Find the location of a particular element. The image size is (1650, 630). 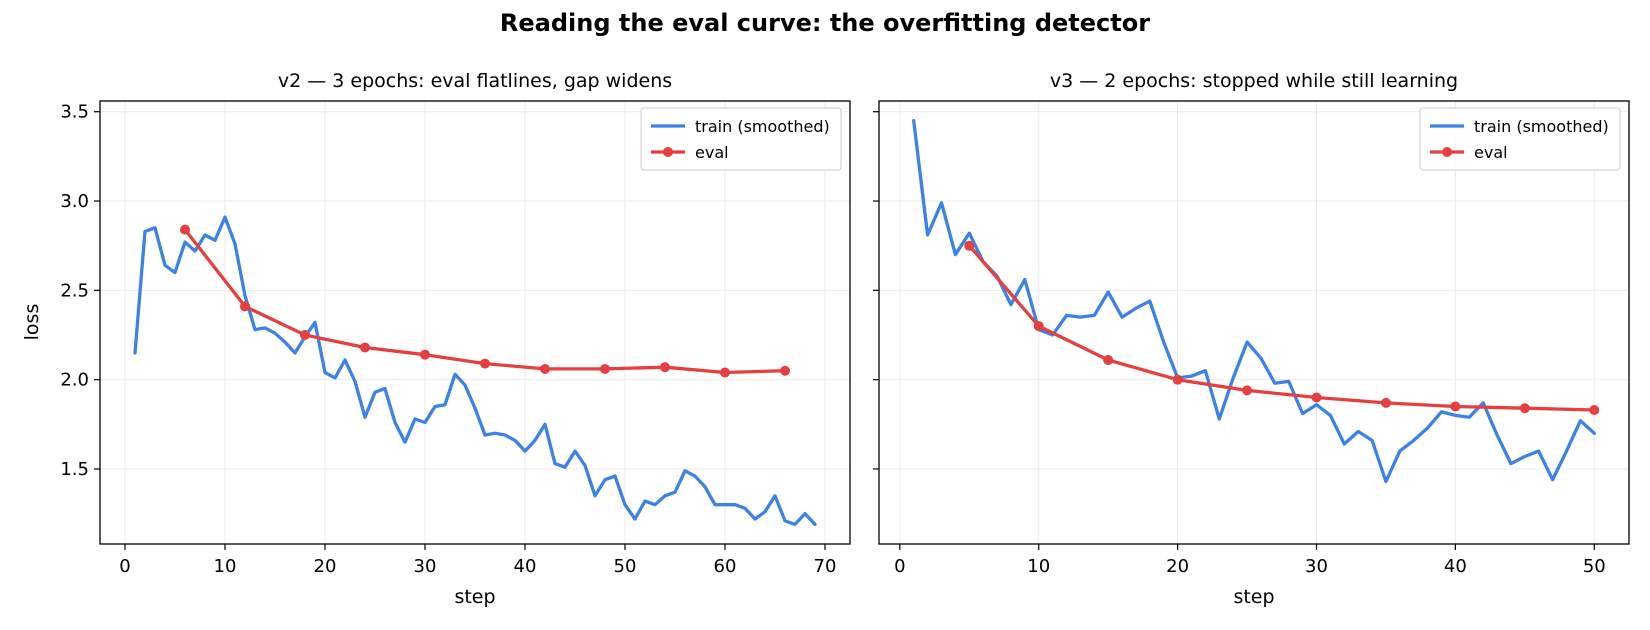

x-axis-label-v2: step is located at coordinates (474, 597).